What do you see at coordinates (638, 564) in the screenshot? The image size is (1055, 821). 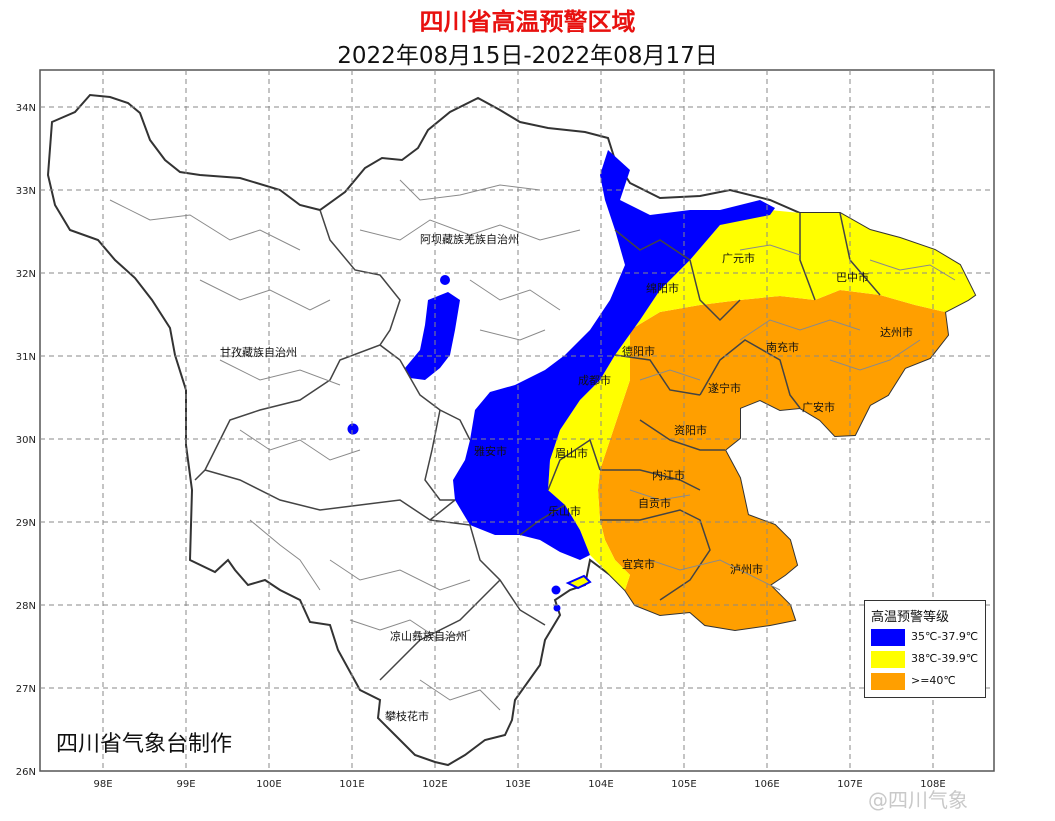 I see `label-yibin: 宜宾市` at bounding box center [638, 564].